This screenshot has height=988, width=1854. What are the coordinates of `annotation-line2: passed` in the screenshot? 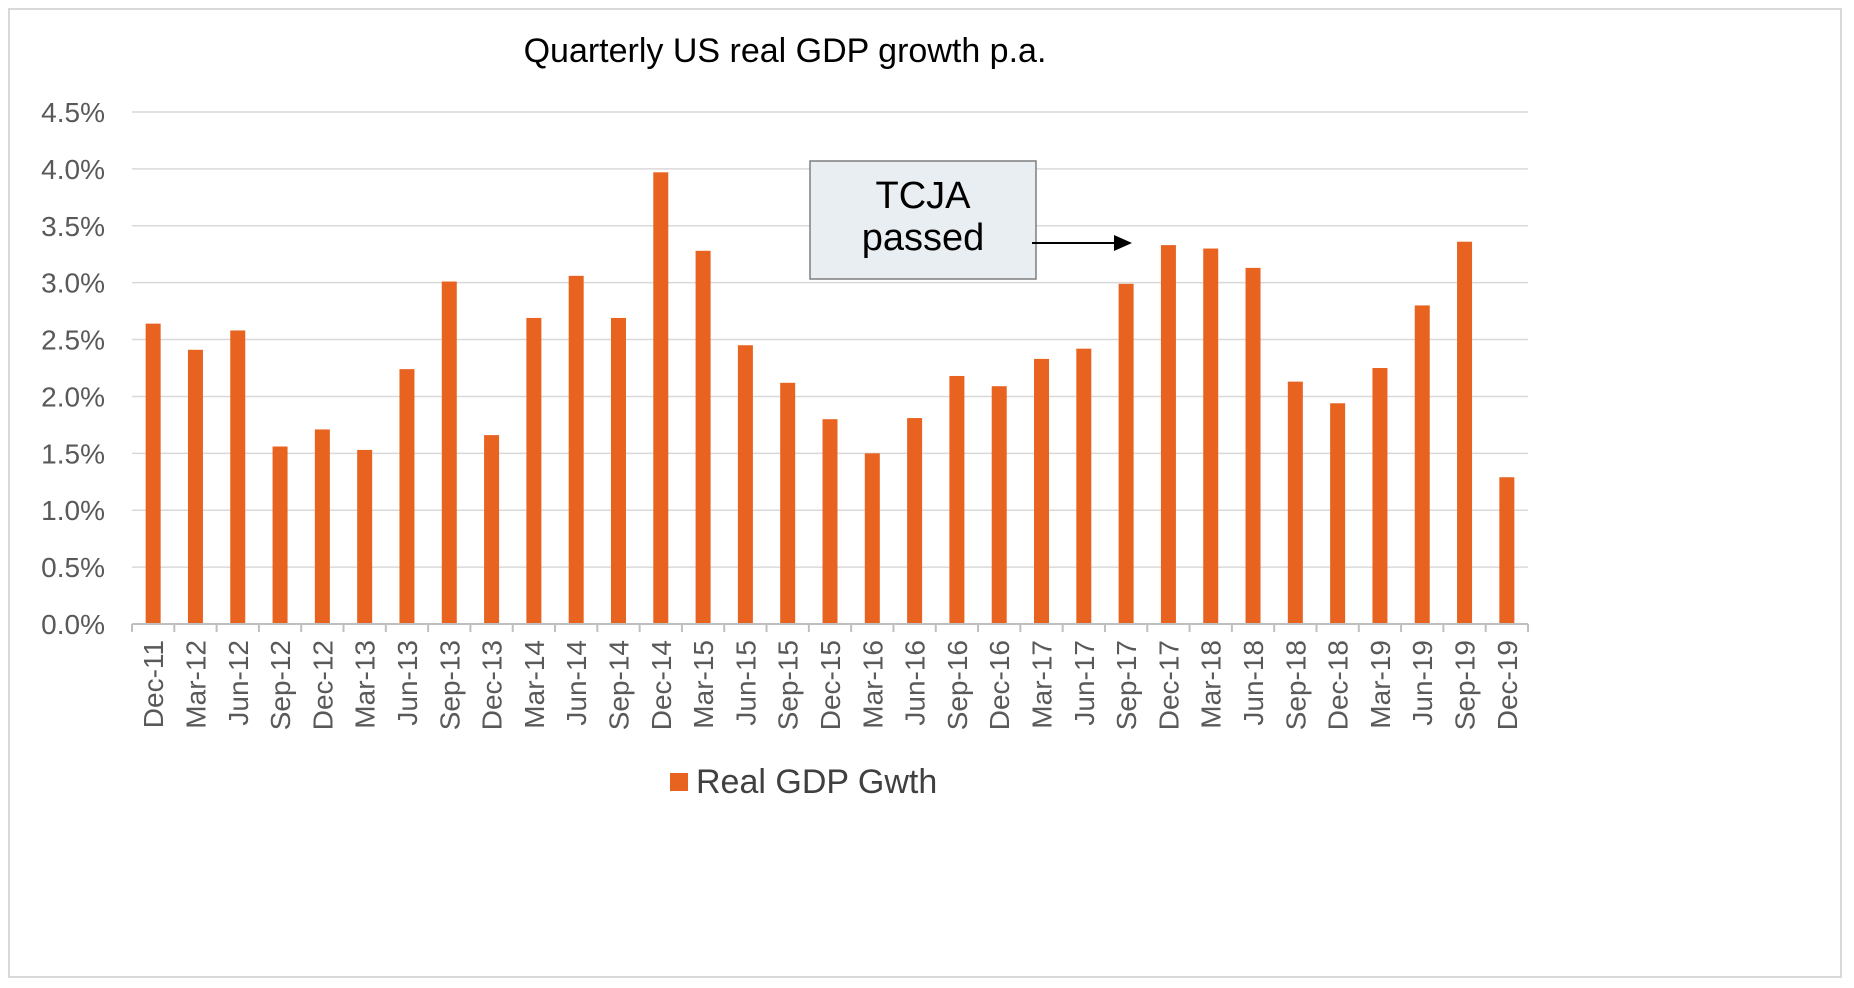 It's located at (923, 238).